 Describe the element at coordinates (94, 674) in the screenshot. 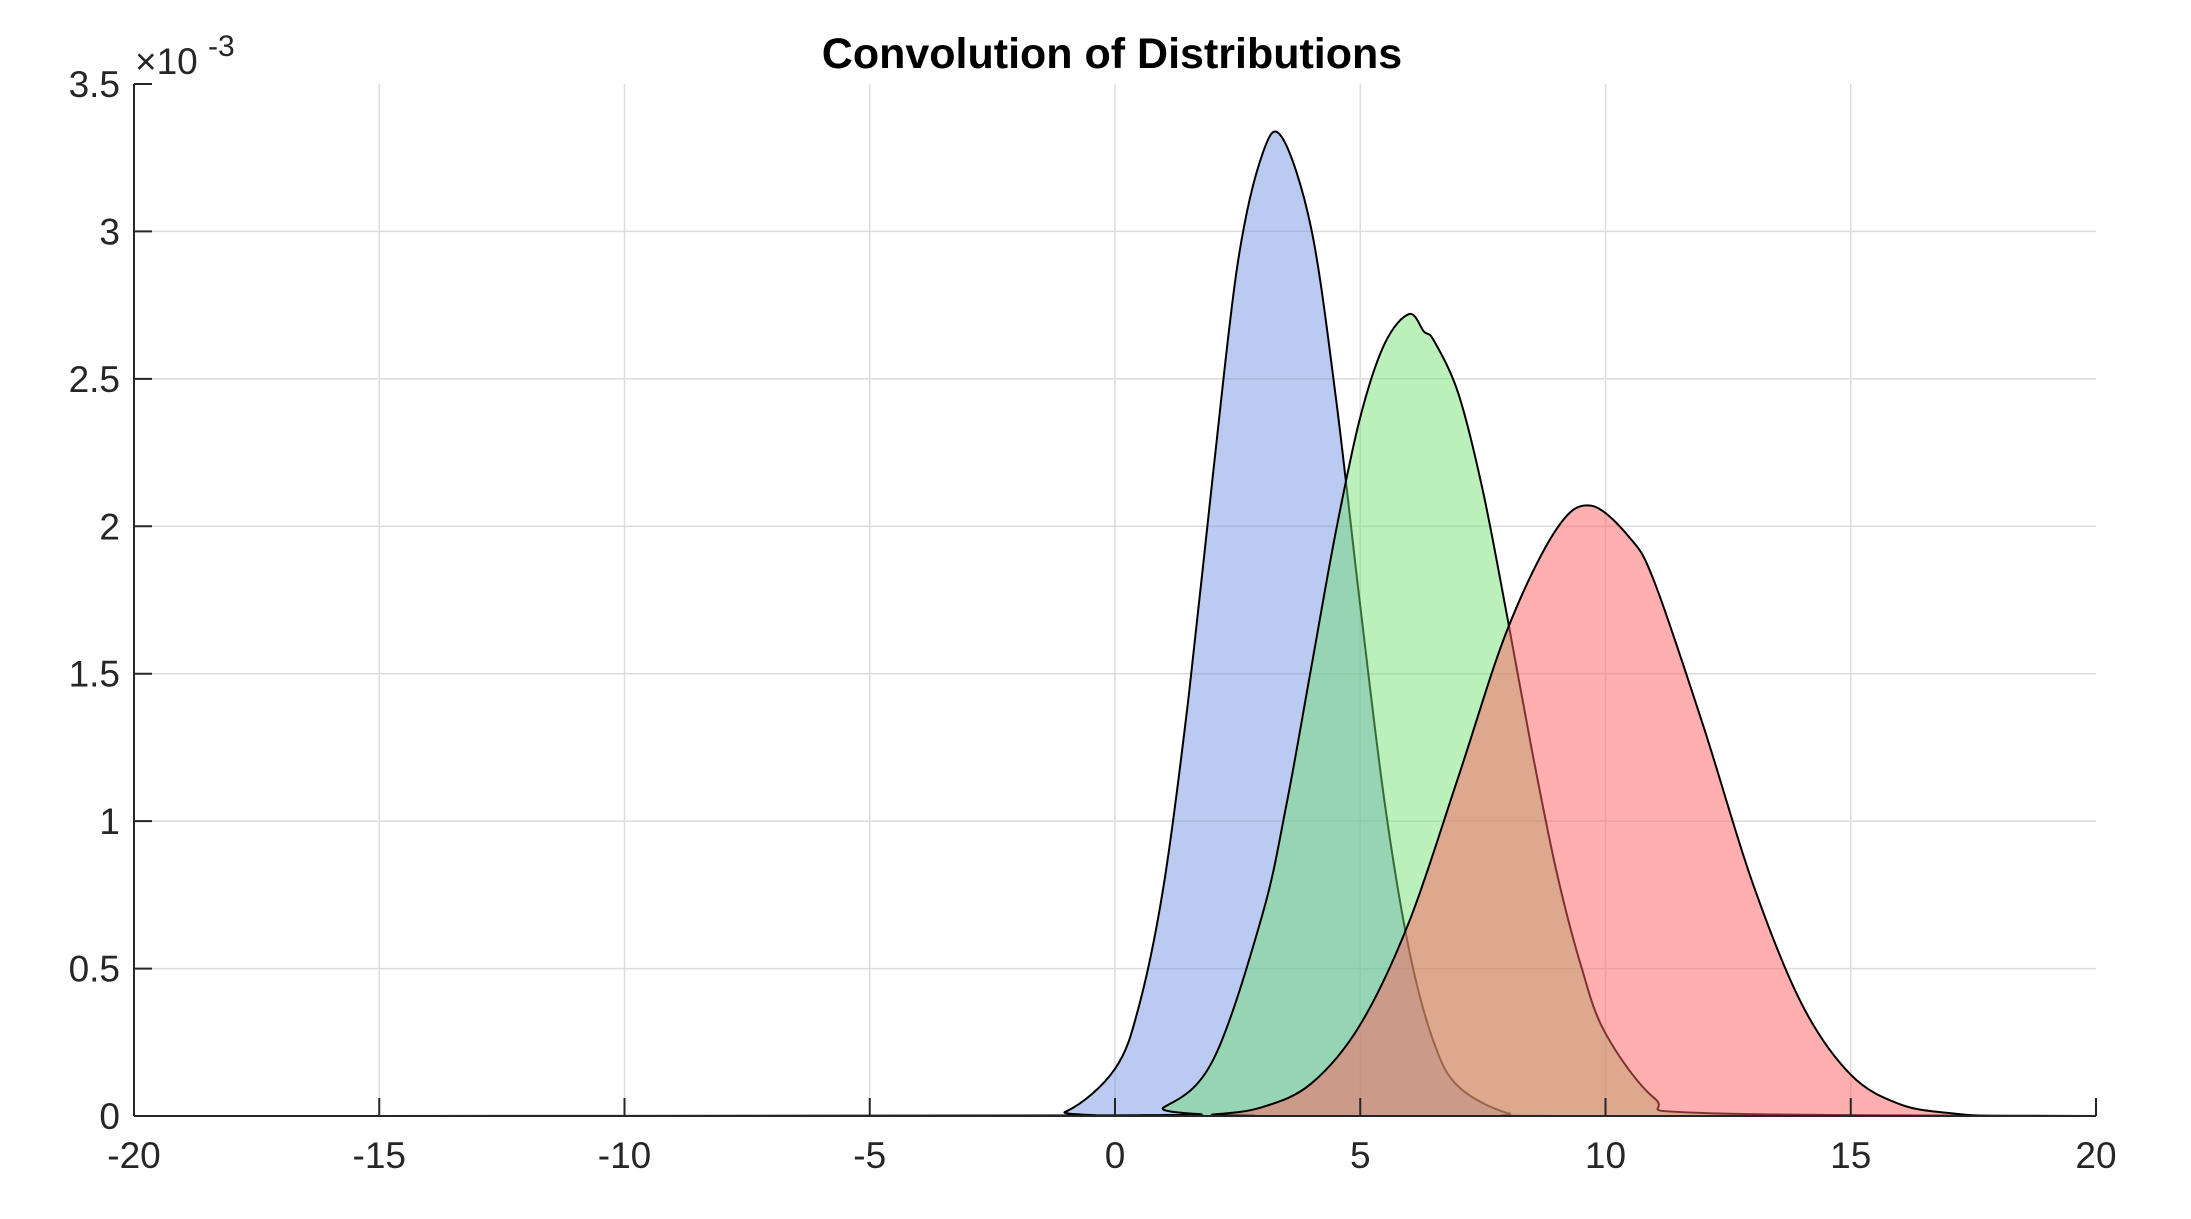

I see `y-tick-label: 1.5` at that location.